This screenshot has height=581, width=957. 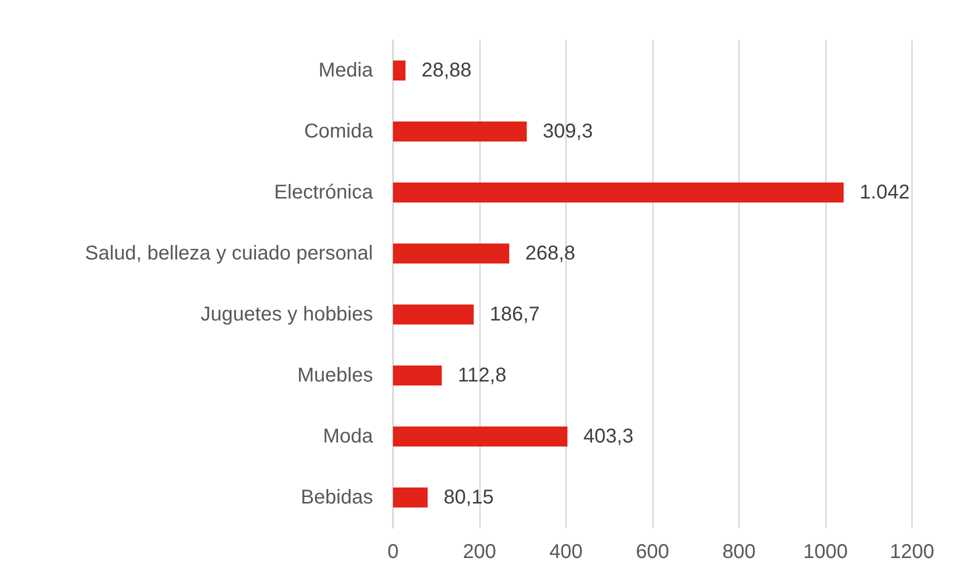 What do you see at coordinates (482, 375) in the screenshot?
I see `data-label: 112,8` at bounding box center [482, 375].